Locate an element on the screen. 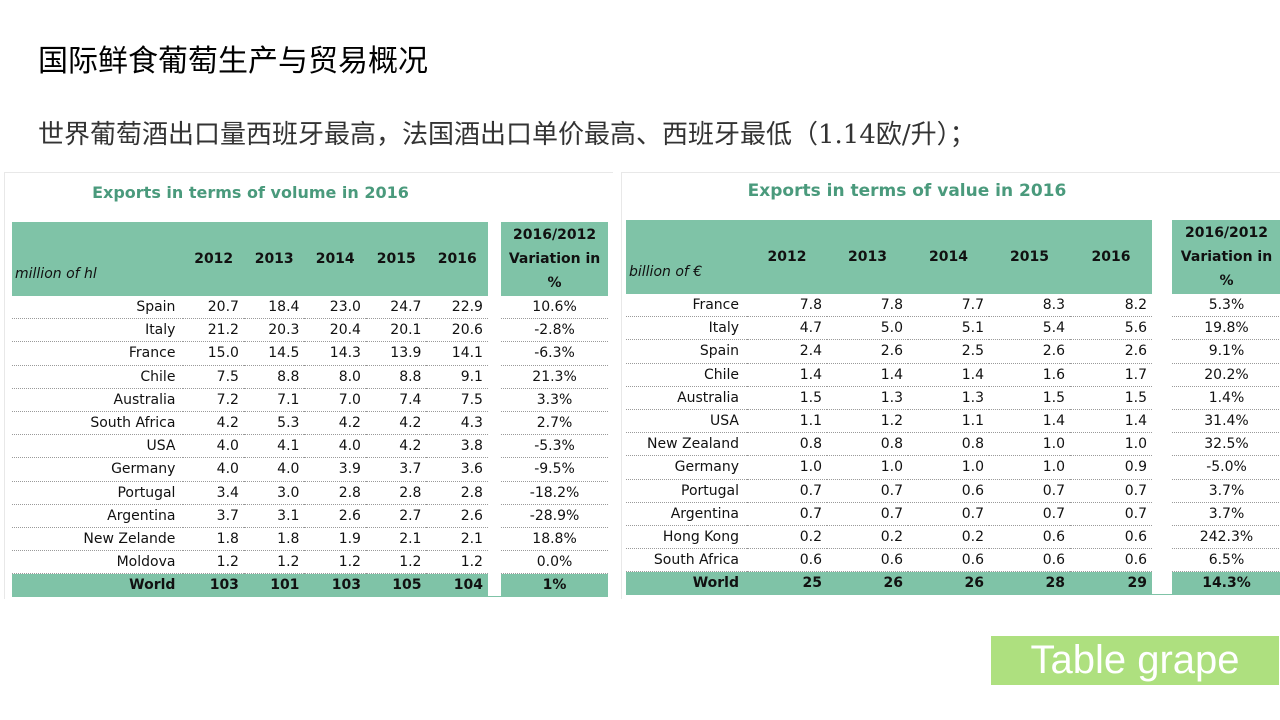 Image resolution: width=1280 pixels, height=720 pixels. country-cell: Spain is located at coordinates (686, 351).